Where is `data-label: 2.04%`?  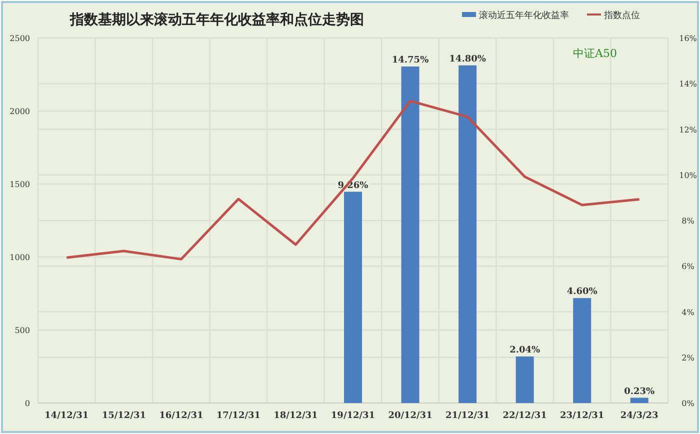 data-label: 2.04% is located at coordinates (525, 350).